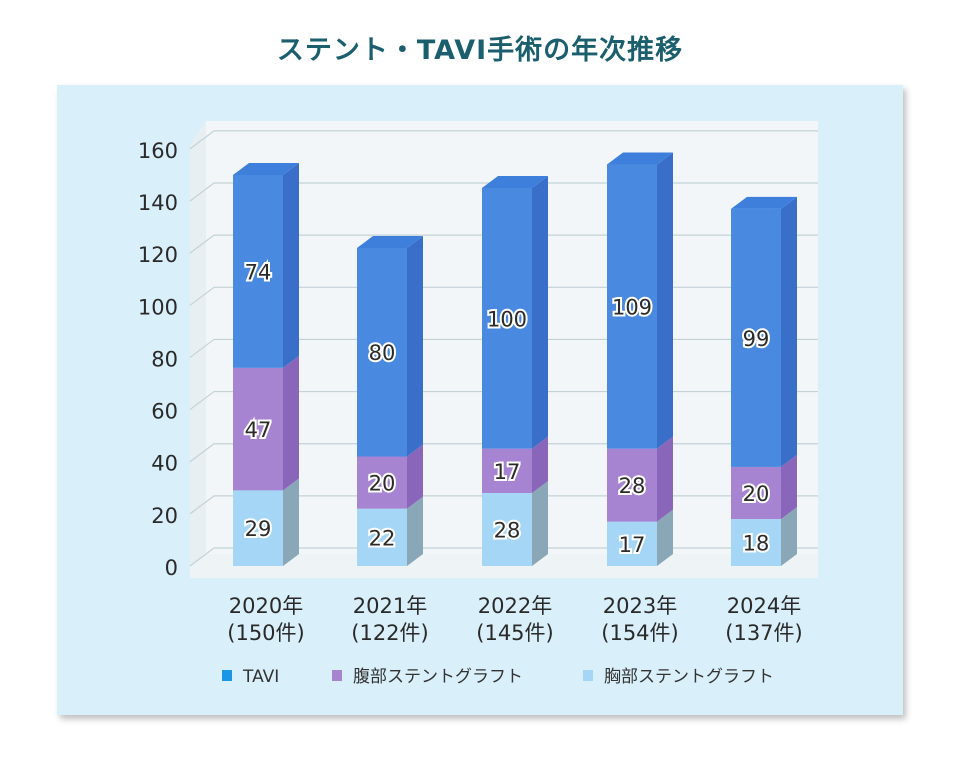 The width and height of the screenshot is (960, 760). I want to click on gridline, so click(503, 140).